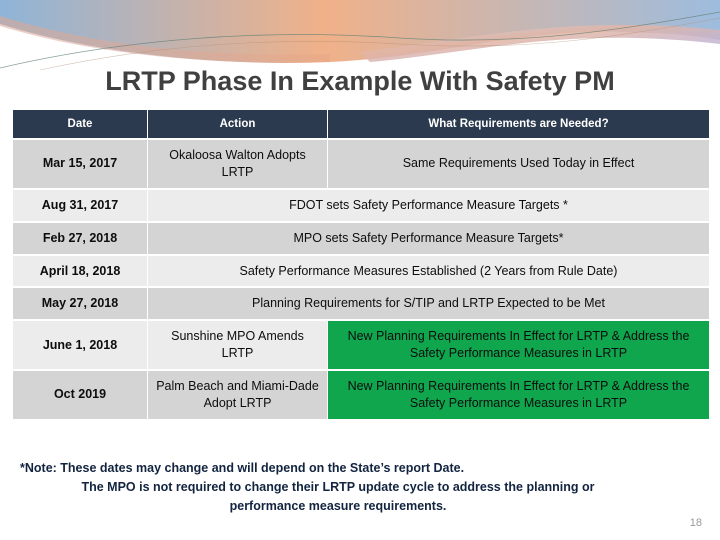 Image resolution: width=720 pixels, height=540 pixels. I want to click on cell-date: Feb 27, 2018, so click(80, 238).